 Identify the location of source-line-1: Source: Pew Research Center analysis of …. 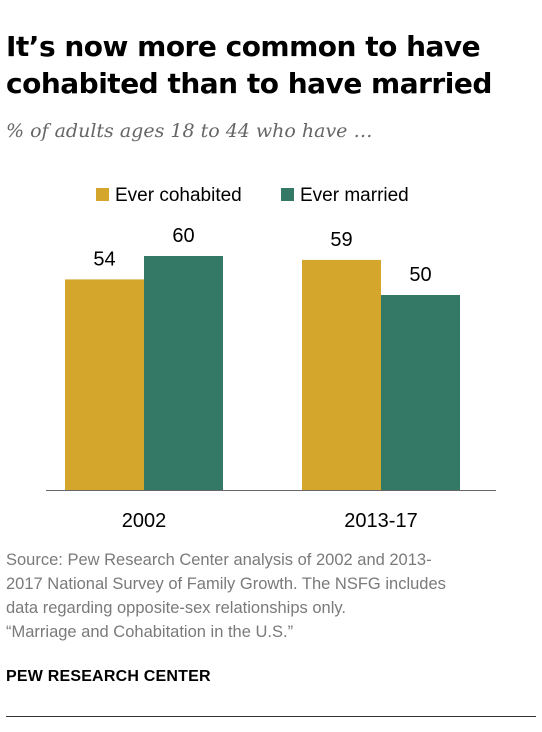
(219, 560).